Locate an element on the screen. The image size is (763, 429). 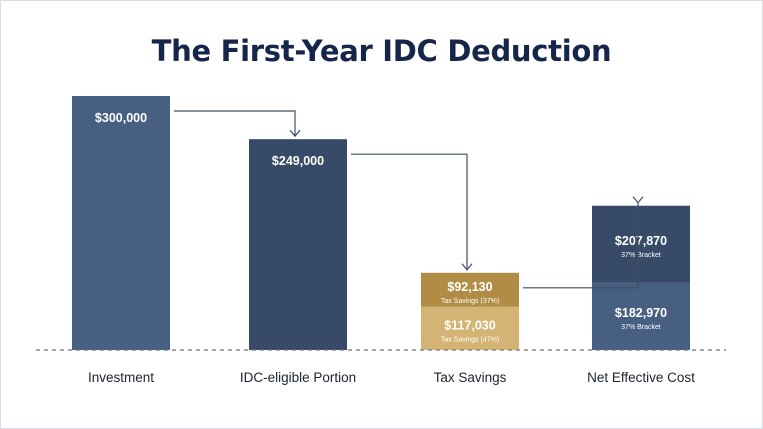
category-label-0: Investment is located at coordinates (121, 377).